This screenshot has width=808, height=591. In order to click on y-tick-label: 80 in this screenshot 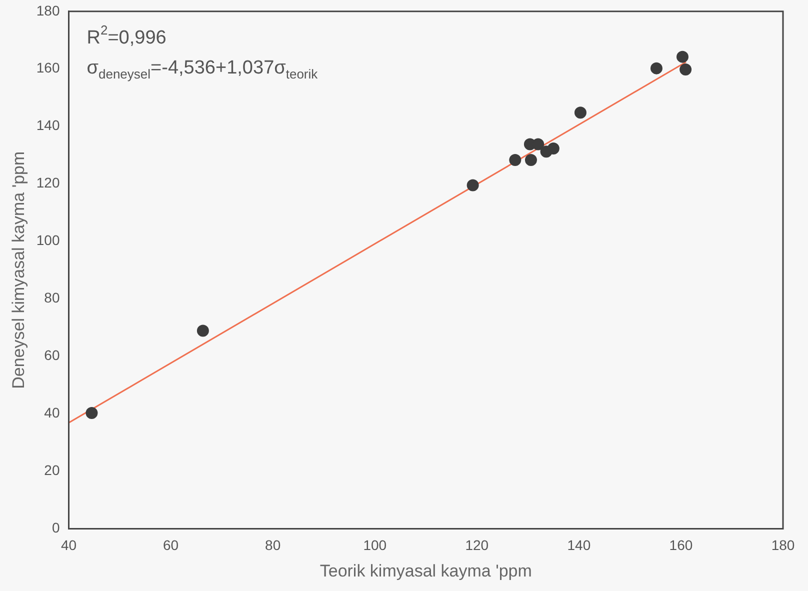, I will do `click(52, 298)`.